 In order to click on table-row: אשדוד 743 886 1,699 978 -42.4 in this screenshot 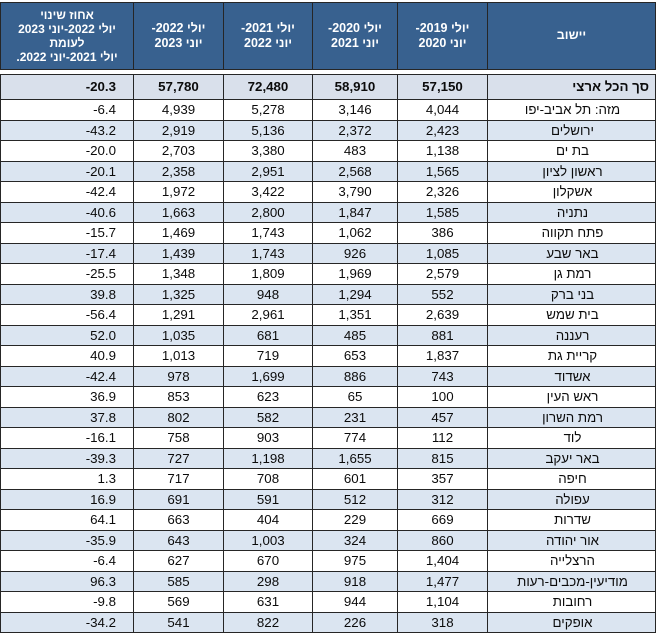, I will do `click(328, 376)`.